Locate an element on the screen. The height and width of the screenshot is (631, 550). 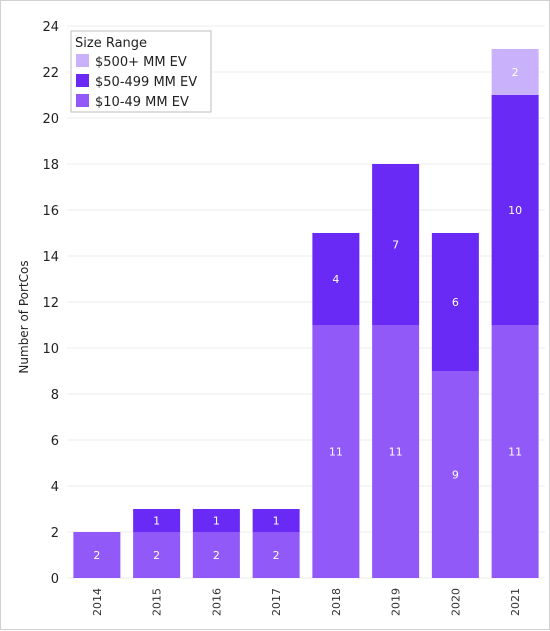
data-label-2019-series-0: 11 is located at coordinates (396, 452).